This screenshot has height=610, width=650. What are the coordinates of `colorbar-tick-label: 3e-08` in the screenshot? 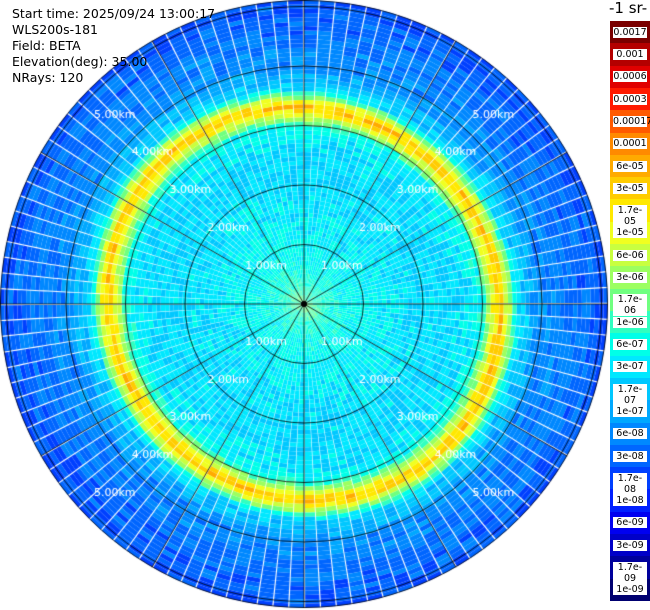 It's located at (630, 456).